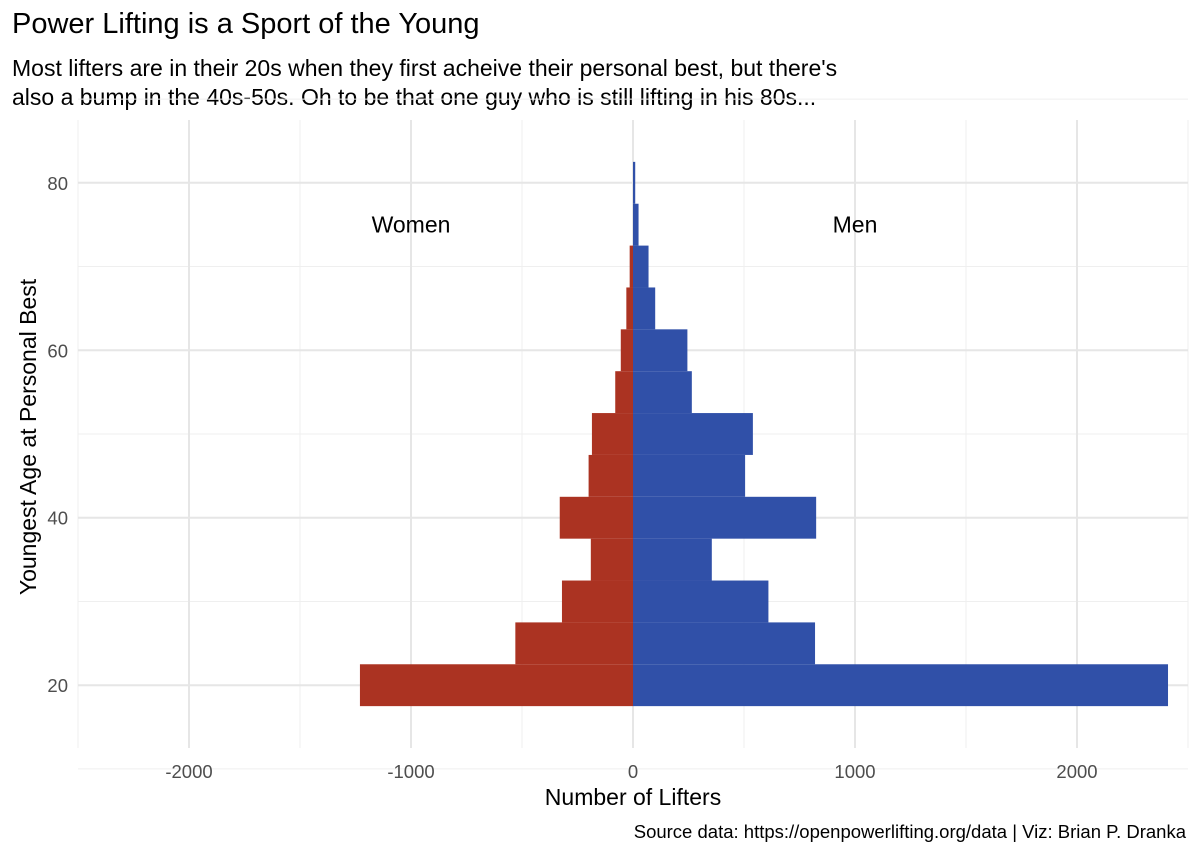 The image size is (1200, 857). Describe the element at coordinates (28, 436) in the screenshot. I see `y-axis-title: Youngest Age at Personal Best` at that location.